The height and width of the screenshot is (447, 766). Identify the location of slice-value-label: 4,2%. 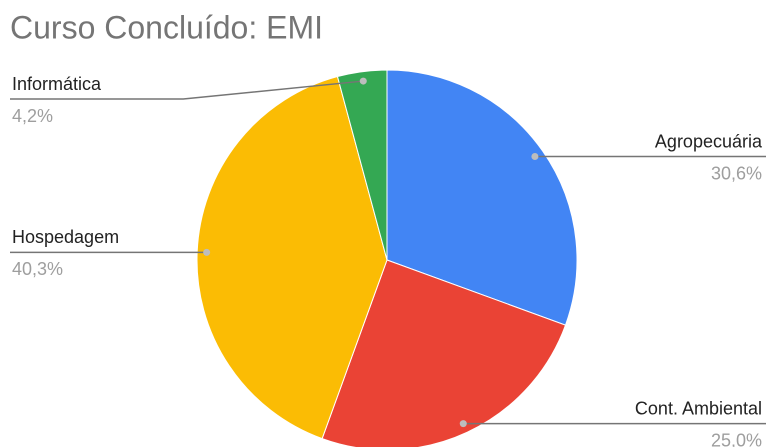
(32, 116).